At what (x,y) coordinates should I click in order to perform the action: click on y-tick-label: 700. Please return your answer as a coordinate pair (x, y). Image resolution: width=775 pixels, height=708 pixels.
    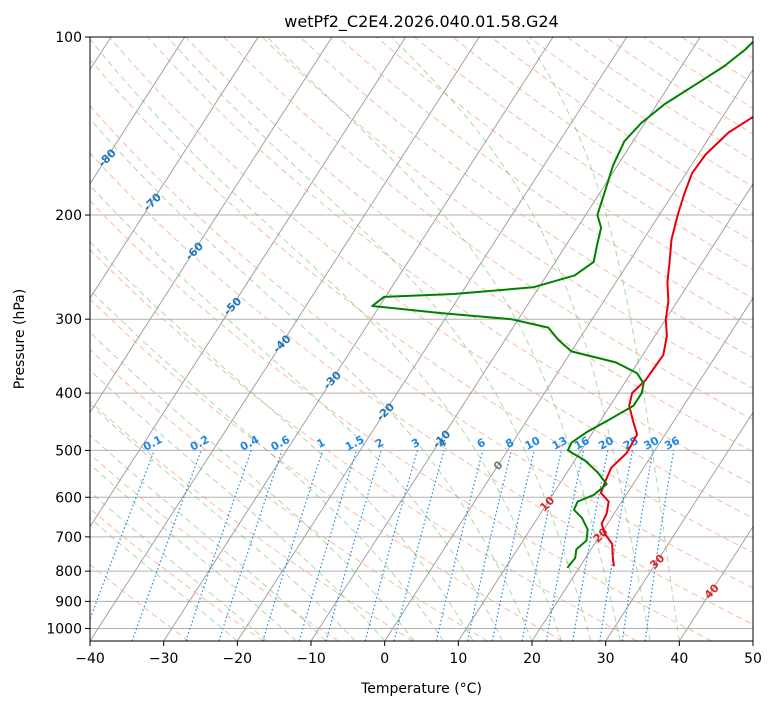
    Looking at the image, I should click on (68, 538).